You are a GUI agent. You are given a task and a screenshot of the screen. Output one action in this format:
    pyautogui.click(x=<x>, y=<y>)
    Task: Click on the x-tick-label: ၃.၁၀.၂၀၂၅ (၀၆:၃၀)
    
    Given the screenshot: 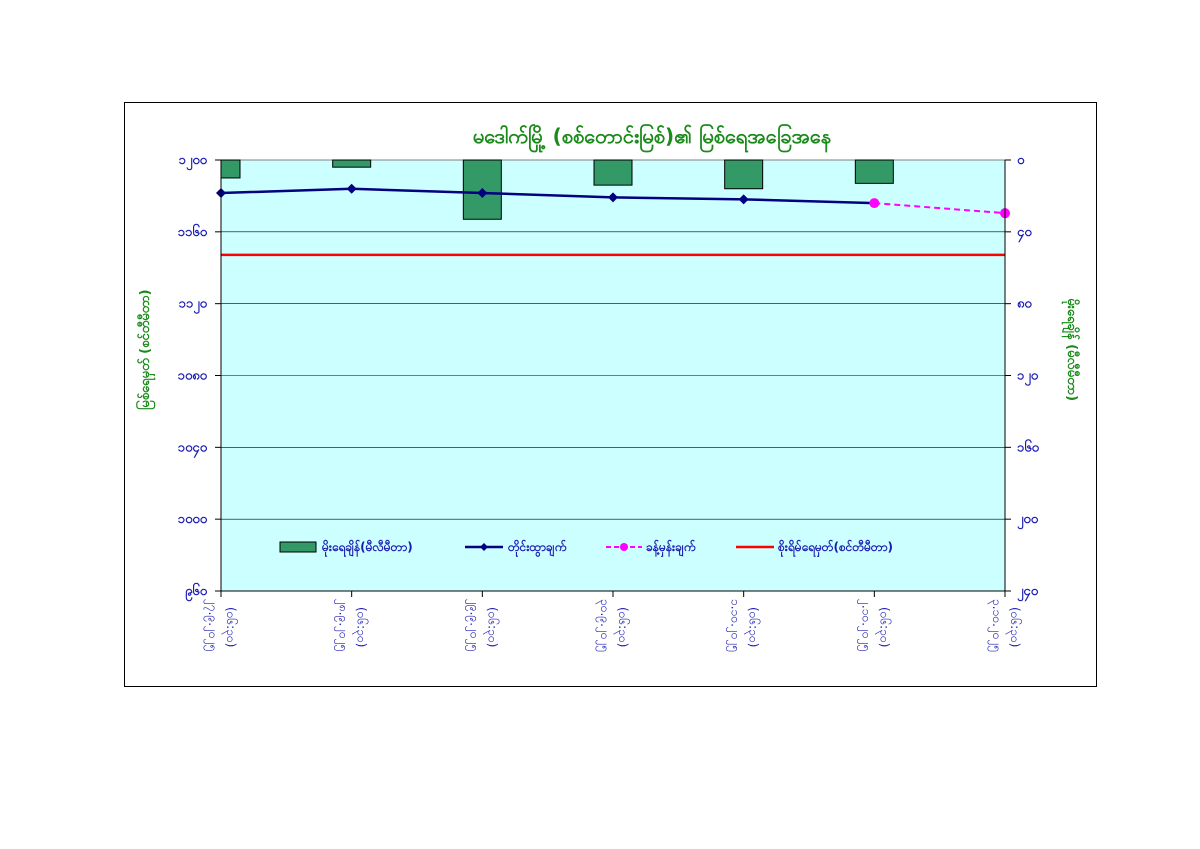 What is the action you would take?
    pyautogui.click(x=1005, y=625)
    